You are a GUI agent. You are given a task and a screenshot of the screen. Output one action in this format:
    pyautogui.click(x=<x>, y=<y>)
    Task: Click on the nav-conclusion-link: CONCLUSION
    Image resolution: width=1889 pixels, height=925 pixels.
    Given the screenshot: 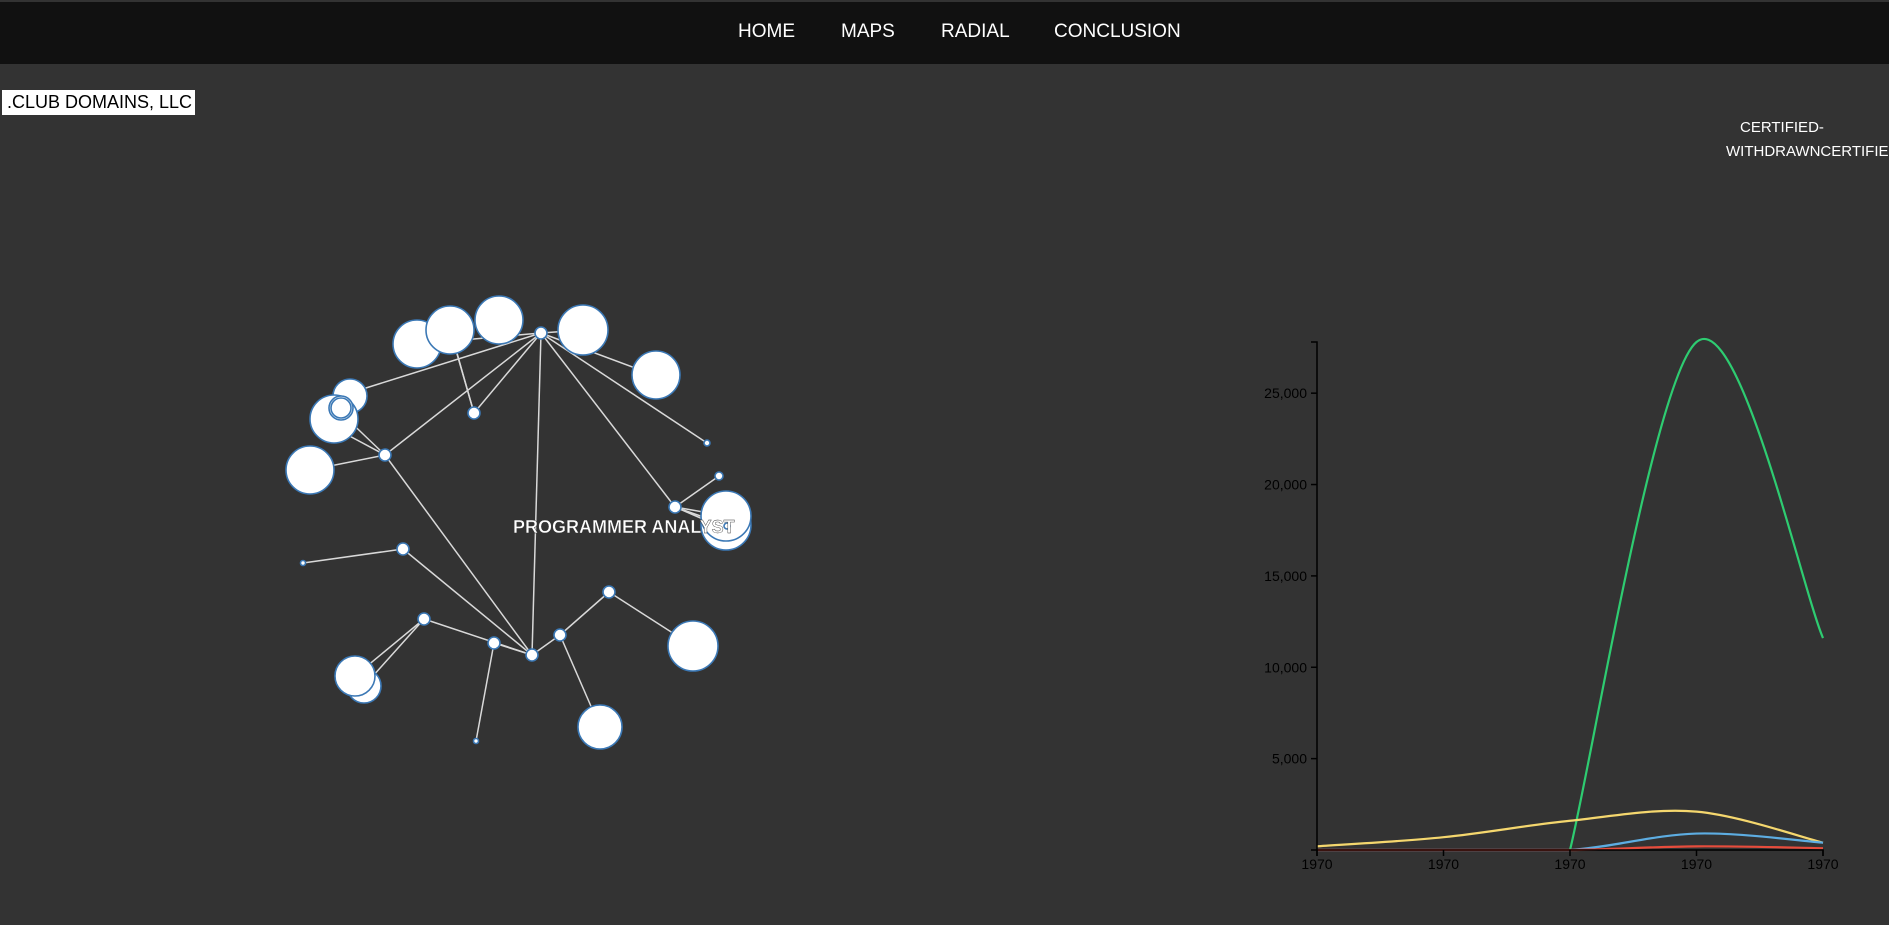 What is the action you would take?
    pyautogui.click(x=1117, y=31)
    